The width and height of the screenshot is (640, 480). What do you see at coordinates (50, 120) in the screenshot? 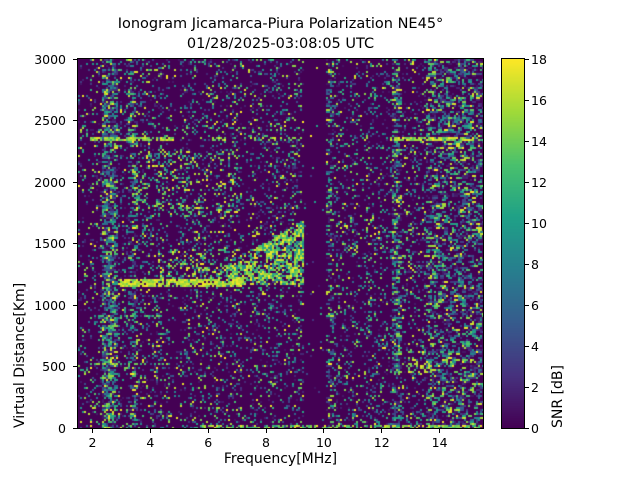
I see `y-tick-label: 2500` at bounding box center [50, 120].